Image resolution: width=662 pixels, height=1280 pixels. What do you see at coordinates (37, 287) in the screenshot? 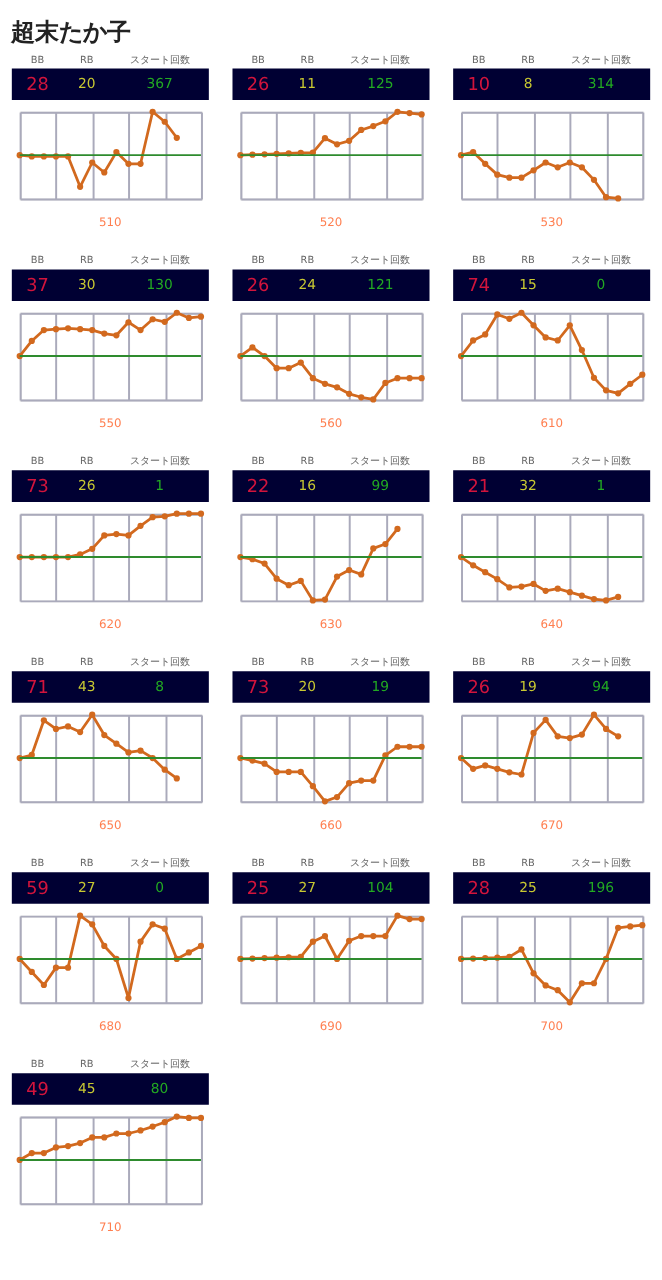
I see `text: 37` at bounding box center [37, 287].